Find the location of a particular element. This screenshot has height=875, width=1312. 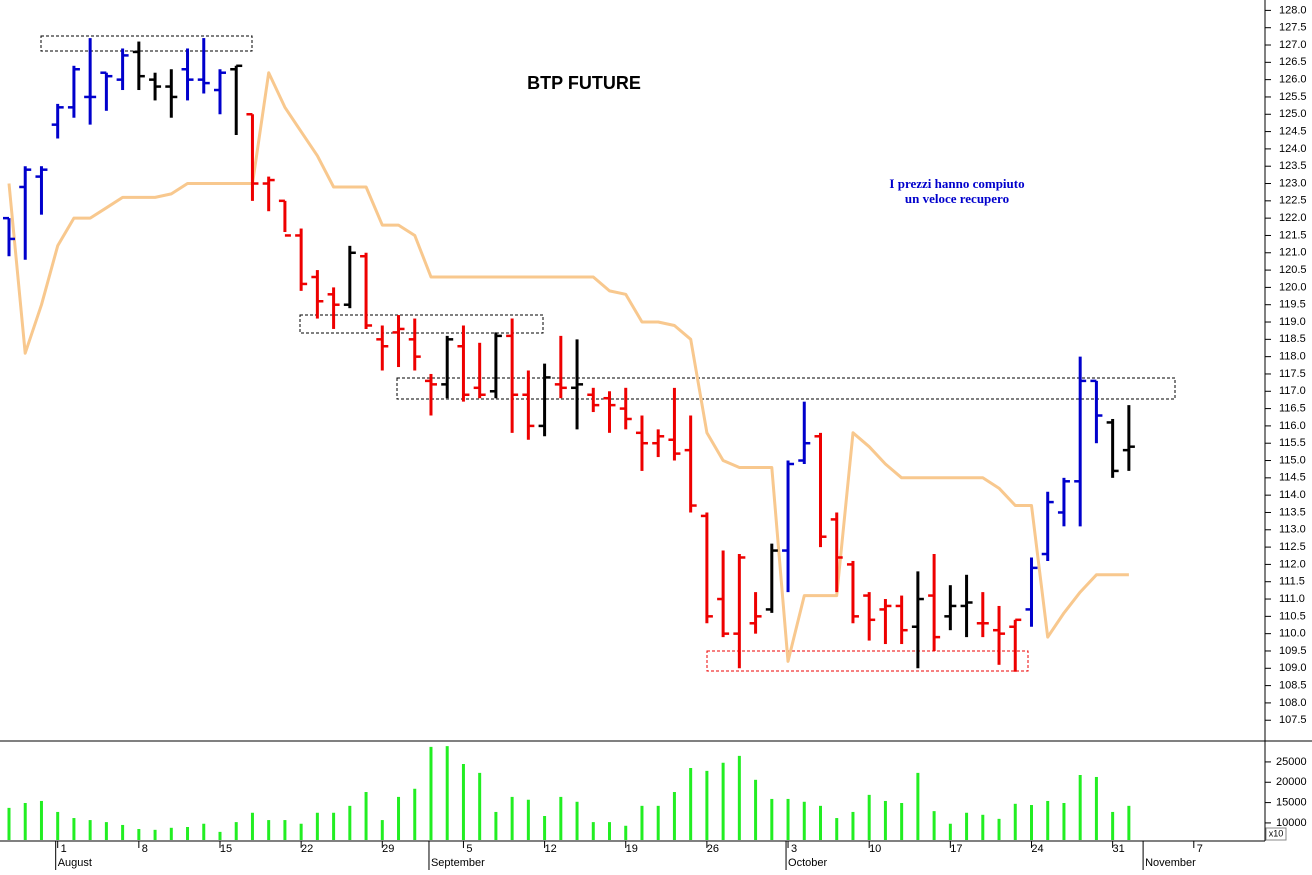

x-tick-label: 5 is located at coordinates (469, 849).